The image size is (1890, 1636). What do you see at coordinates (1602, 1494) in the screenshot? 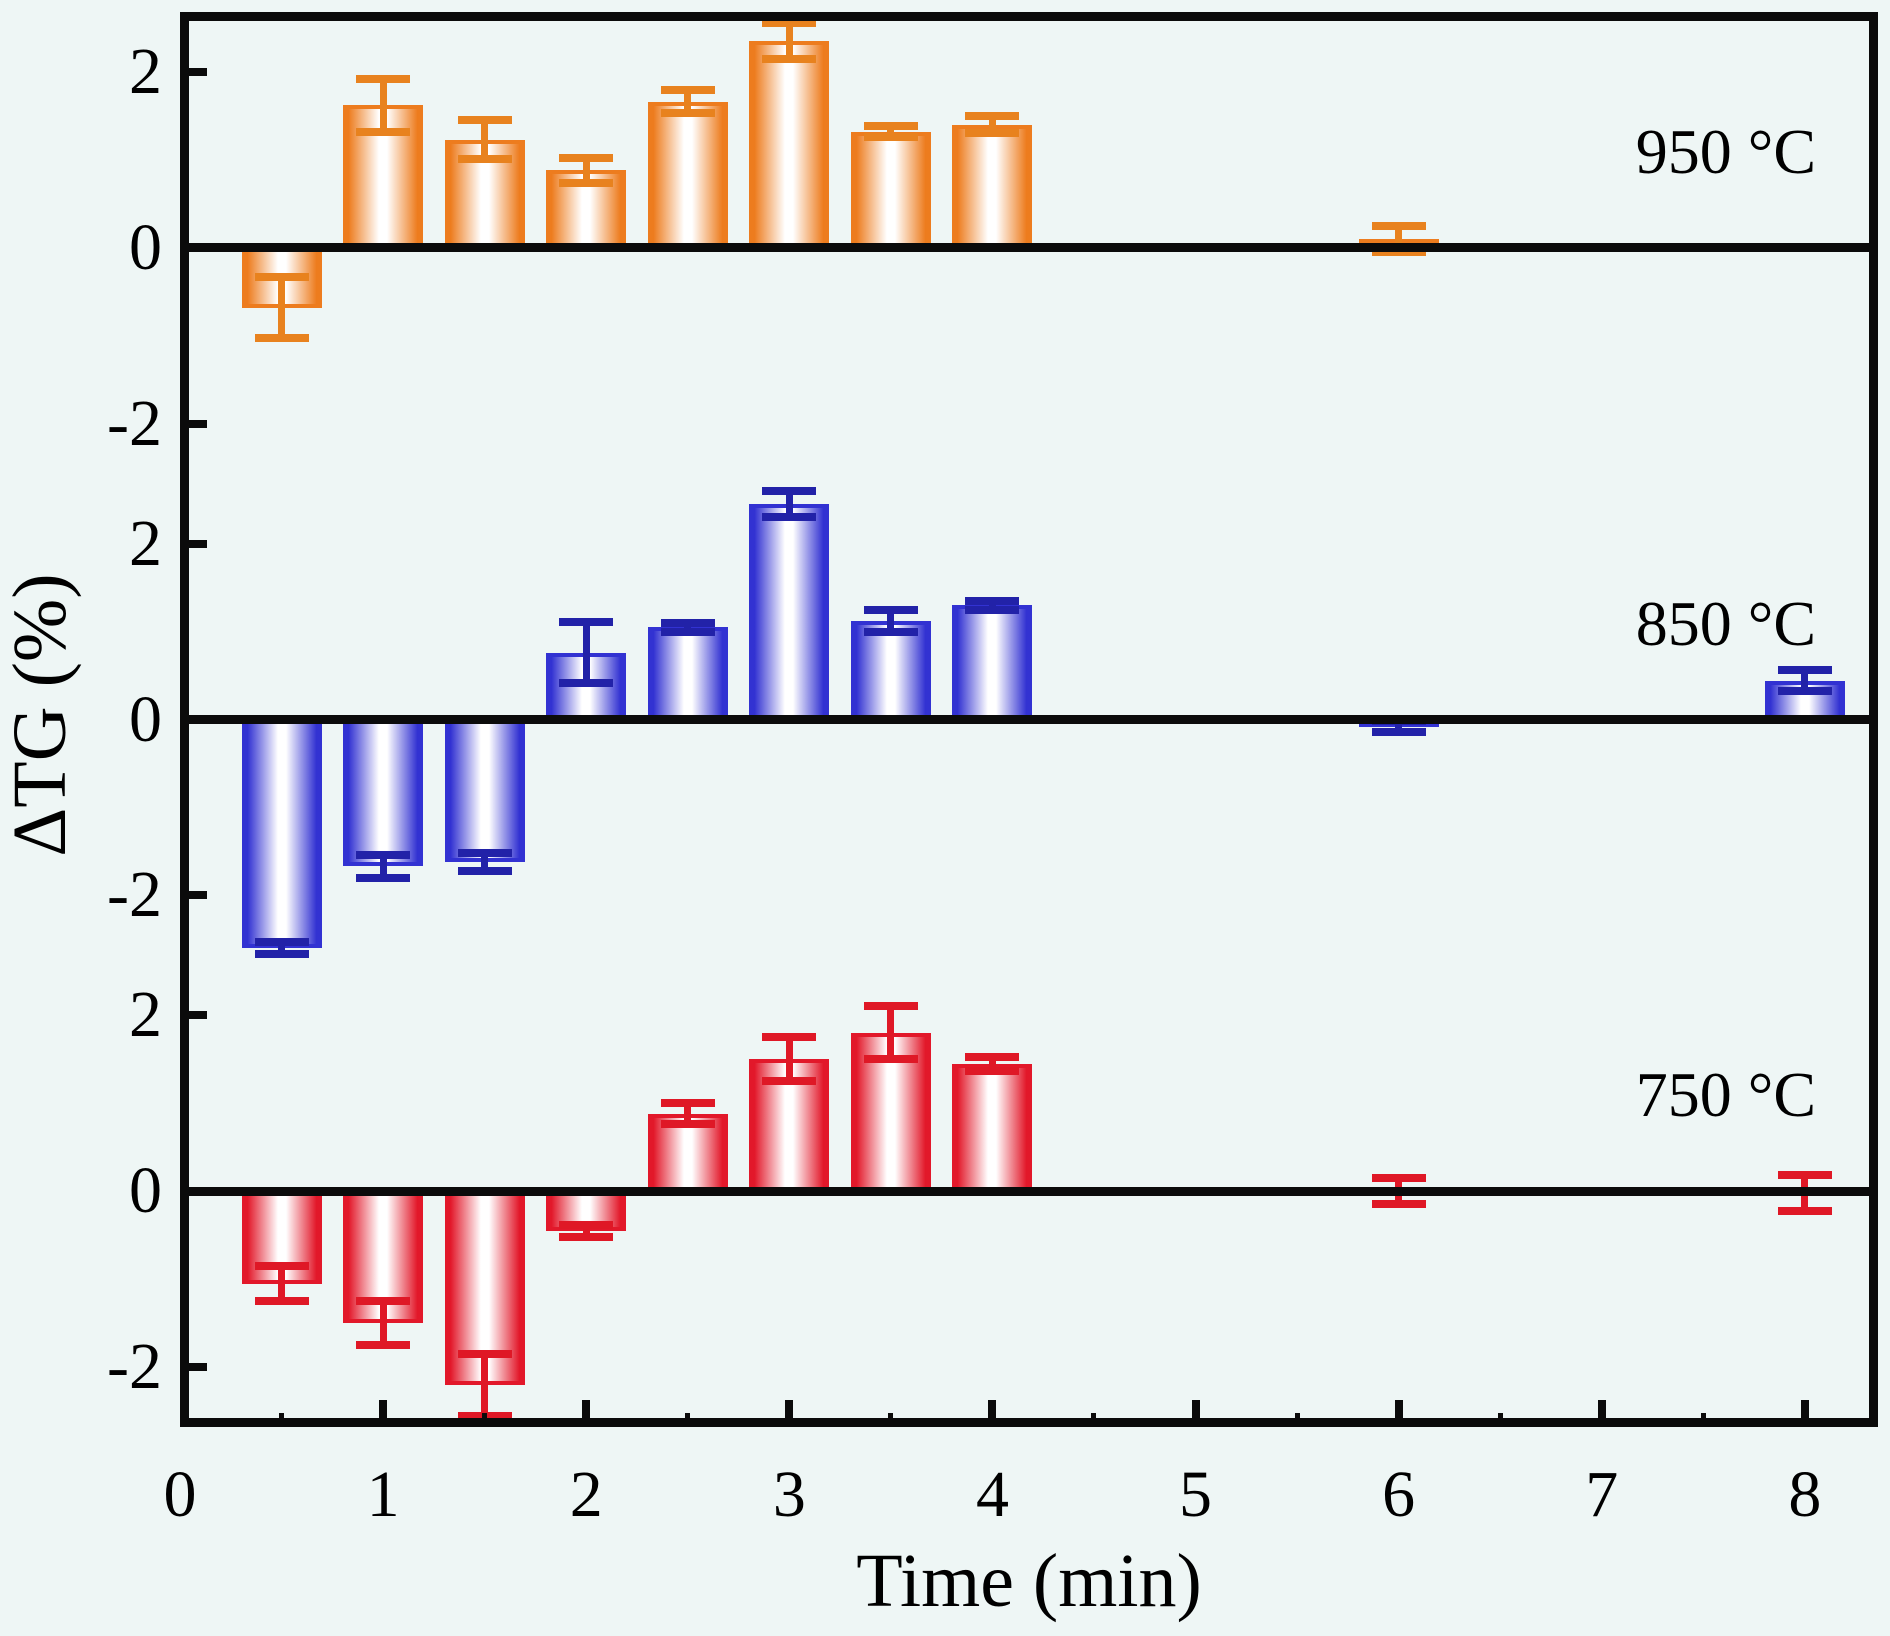
I see `x-tick-label: 7` at bounding box center [1602, 1494].